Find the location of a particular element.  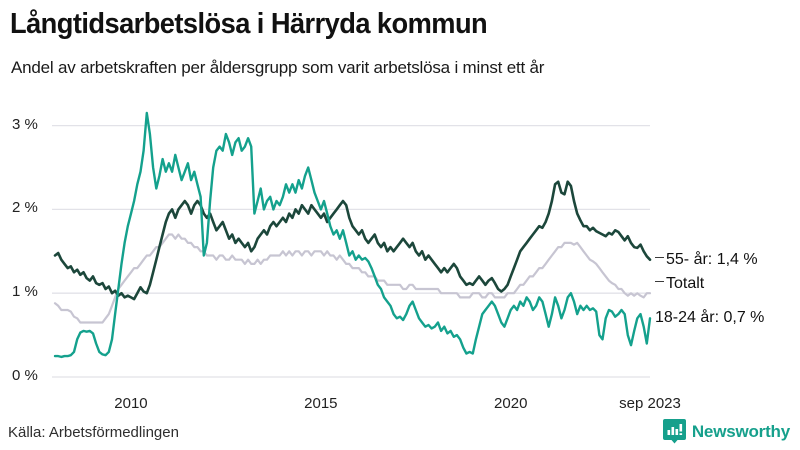

y-tick-label: 0 % is located at coordinates (25, 375).